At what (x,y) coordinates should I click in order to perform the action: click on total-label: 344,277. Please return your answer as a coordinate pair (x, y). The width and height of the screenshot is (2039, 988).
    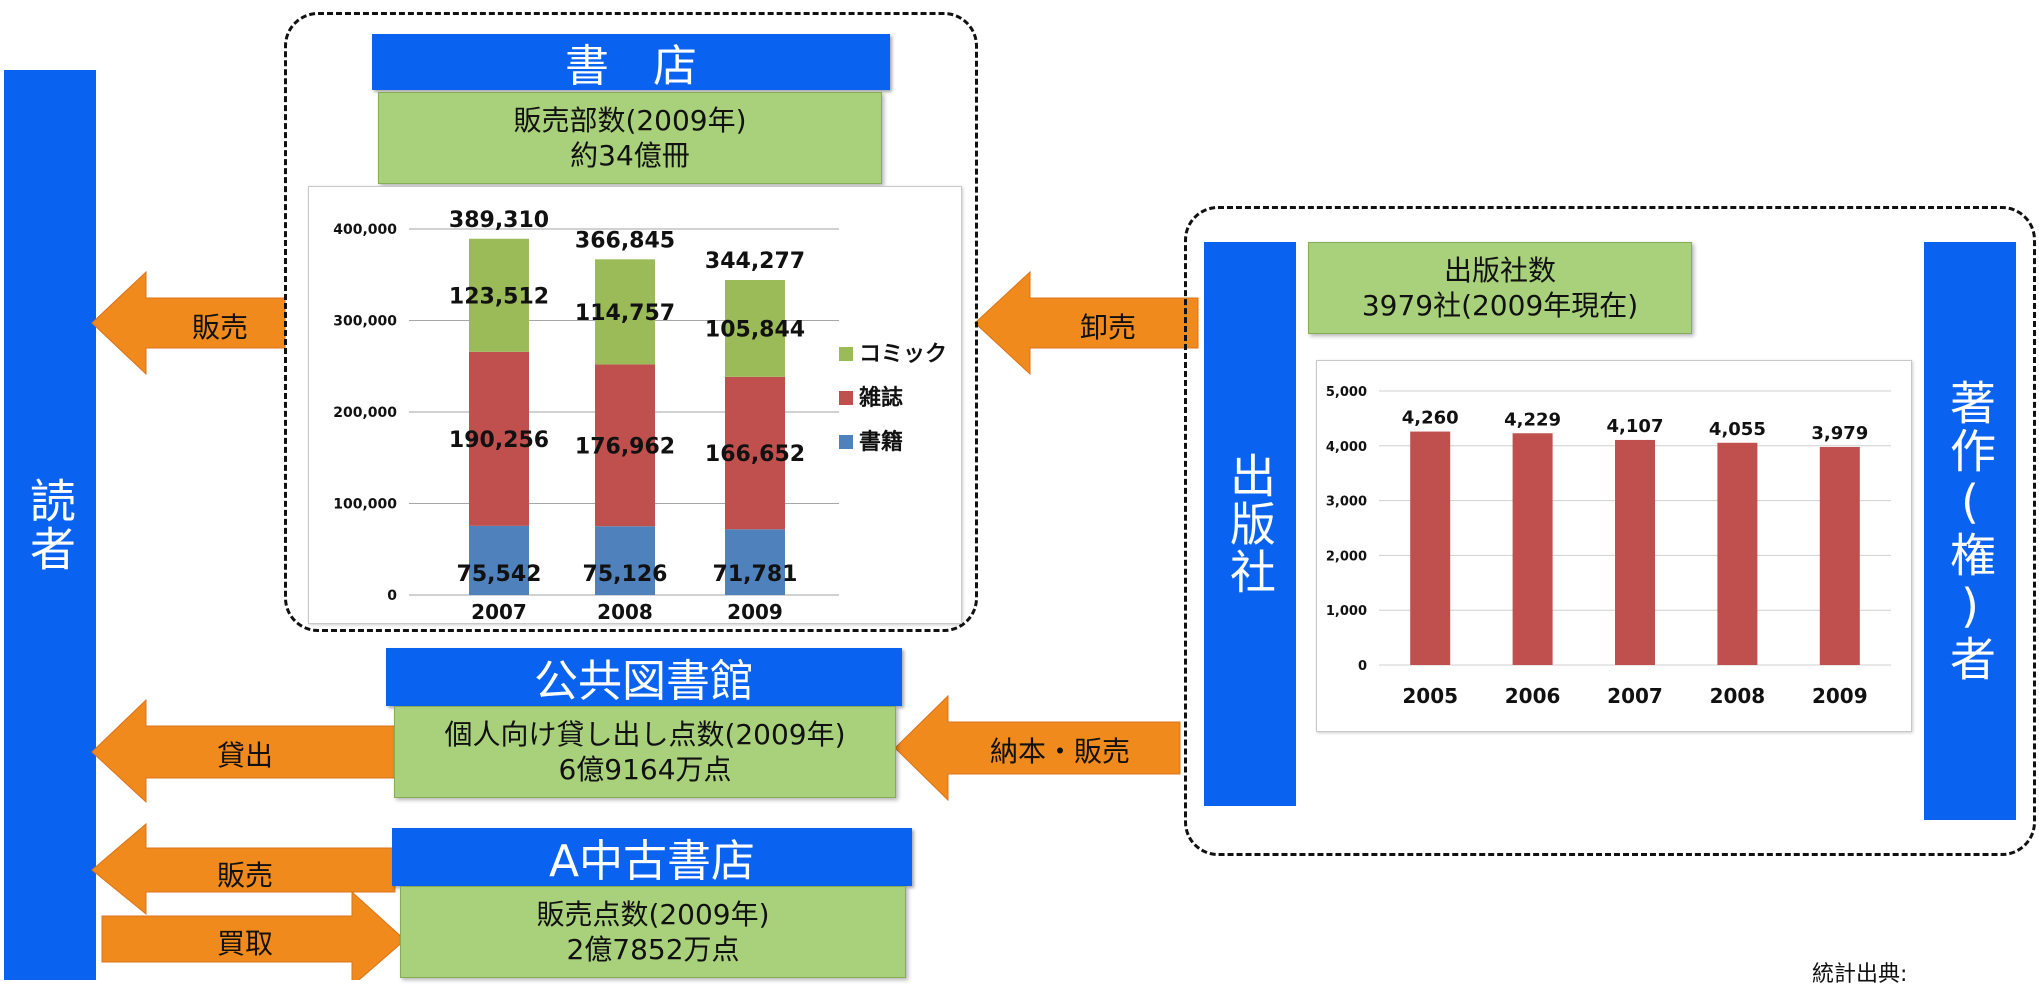
    Looking at the image, I should click on (755, 261).